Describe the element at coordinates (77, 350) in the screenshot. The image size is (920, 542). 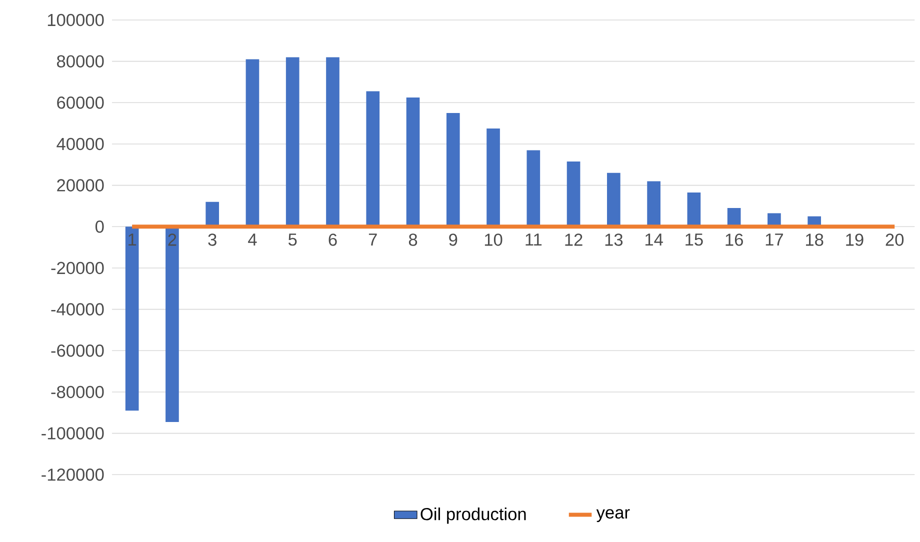
I see `y-tick-label: -60000` at that location.